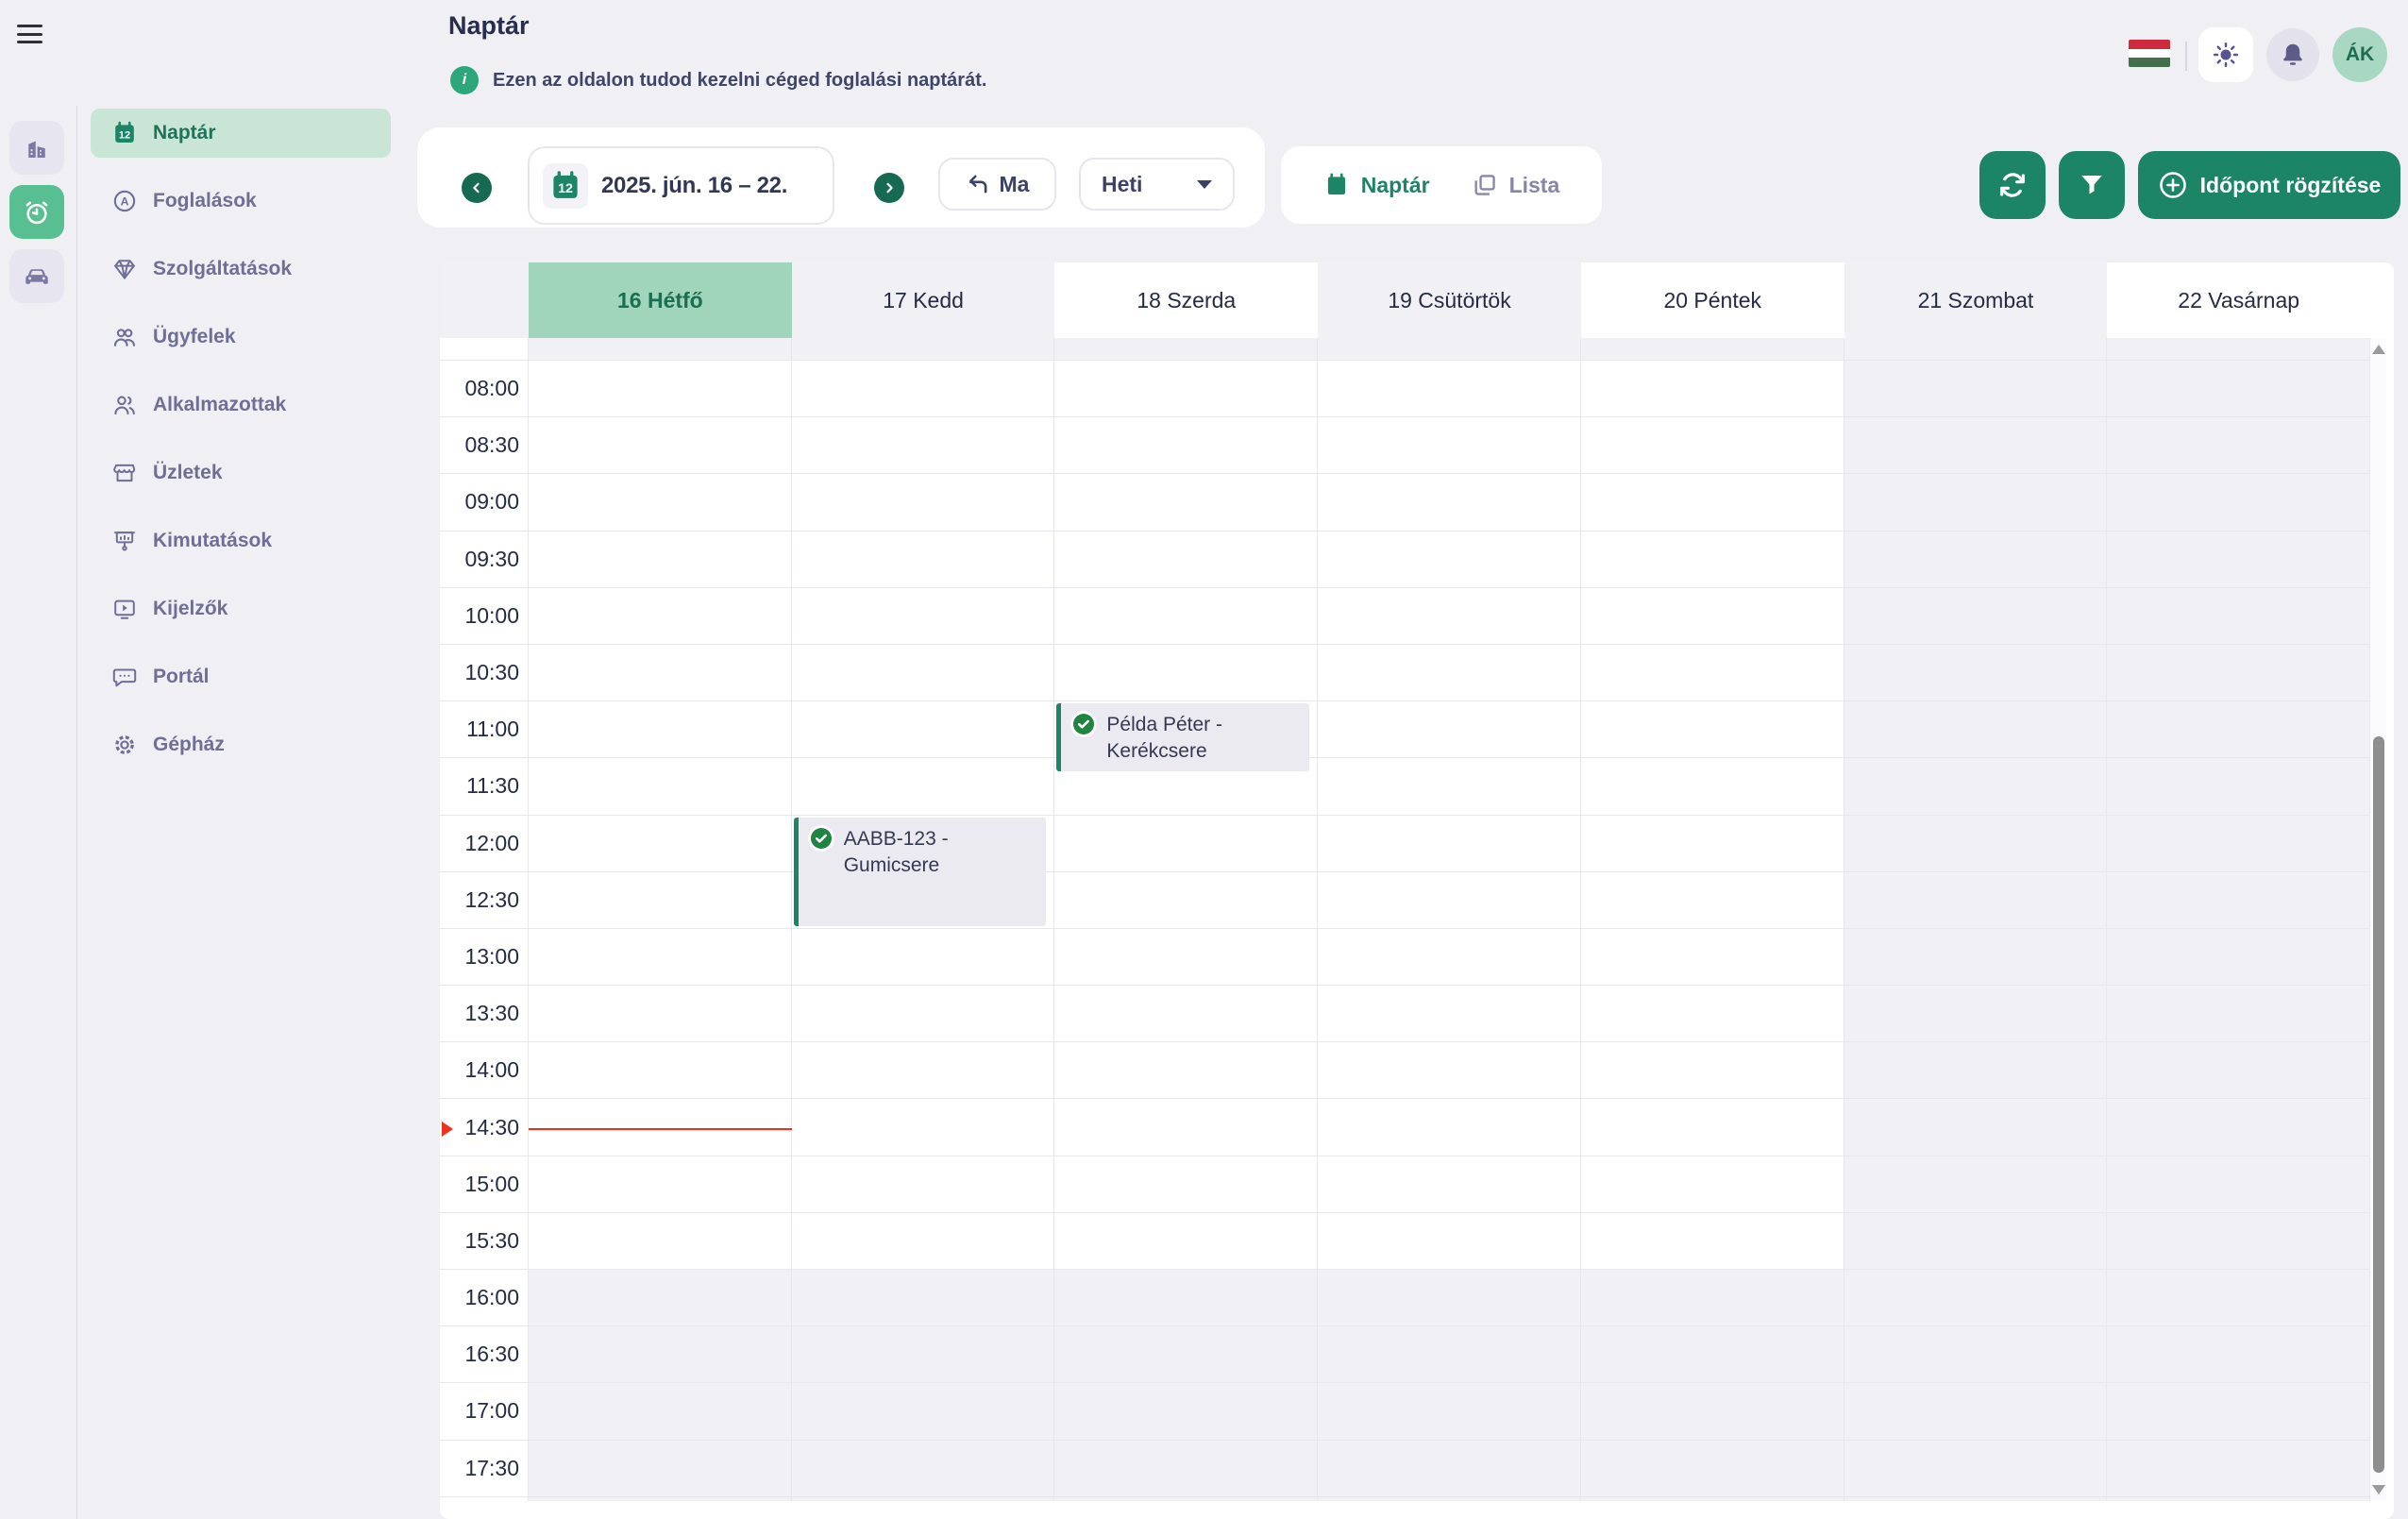 Image resolution: width=2408 pixels, height=1519 pixels. What do you see at coordinates (2378, 1104) in the screenshot?
I see `scrollbar-thumb` at bounding box center [2378, 1104].